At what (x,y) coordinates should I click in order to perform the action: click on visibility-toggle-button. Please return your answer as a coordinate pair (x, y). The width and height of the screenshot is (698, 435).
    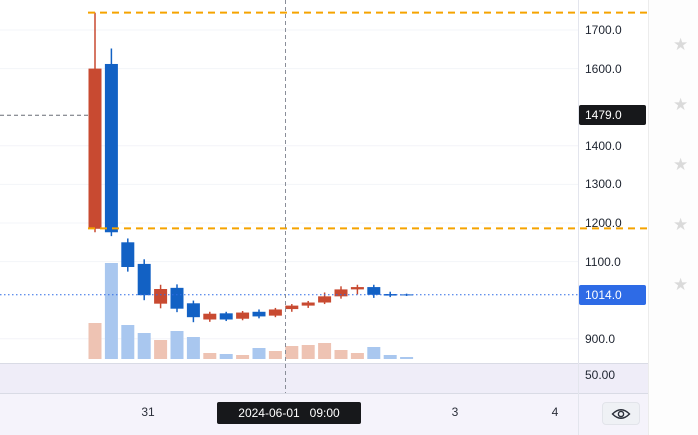
    Looking at the image, I should click on (621, 413).